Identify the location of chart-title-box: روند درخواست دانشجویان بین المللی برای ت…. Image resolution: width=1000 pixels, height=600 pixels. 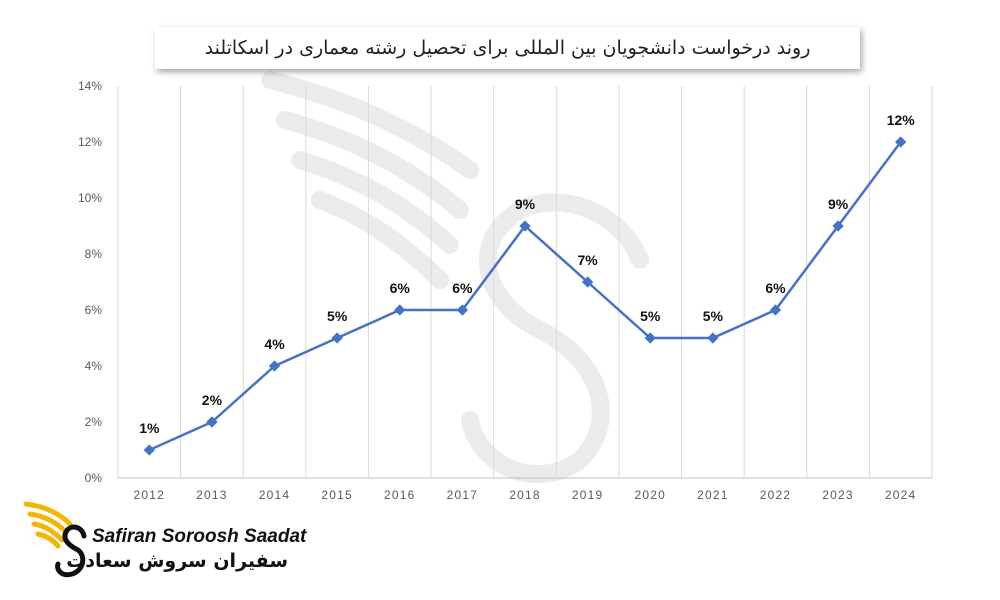
(507, 48).